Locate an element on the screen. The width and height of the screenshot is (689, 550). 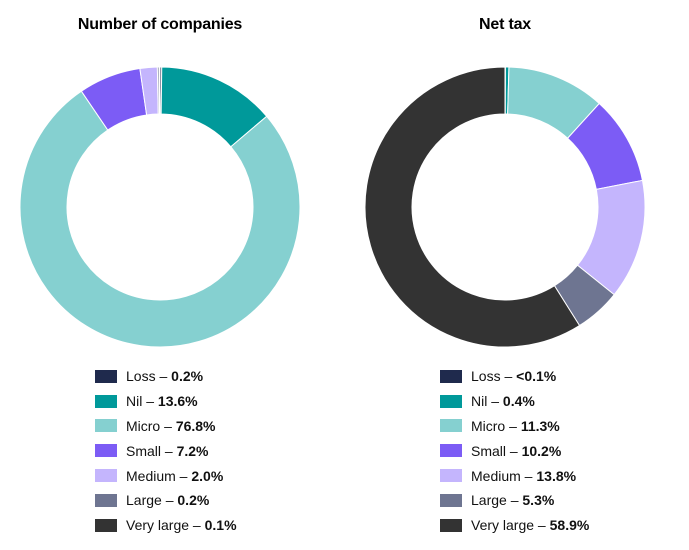
legend-value: 13.6% is located at coordinates (177, 401).